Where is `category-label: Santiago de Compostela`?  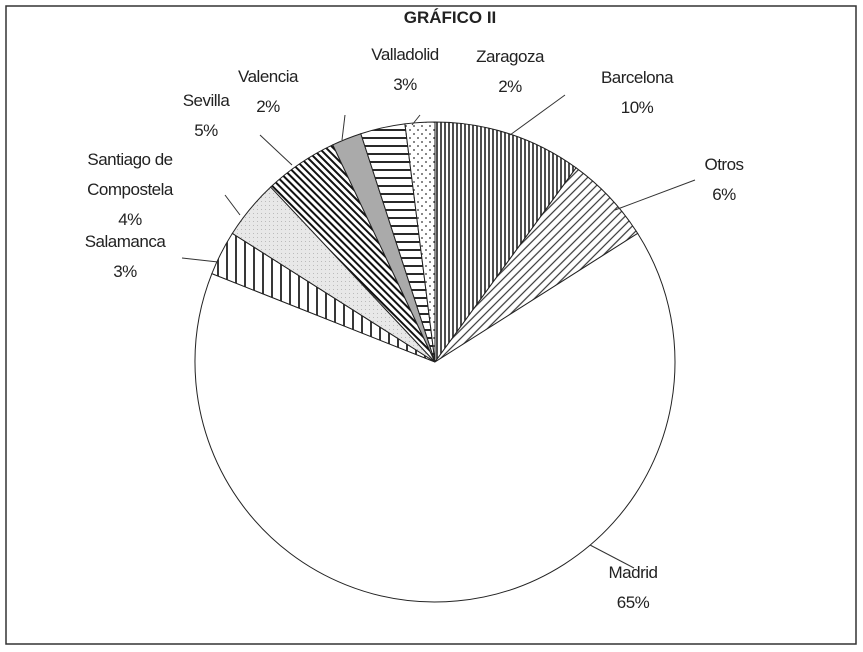
category-label: Santiago de Compostela is located at coordinates (130, 174).